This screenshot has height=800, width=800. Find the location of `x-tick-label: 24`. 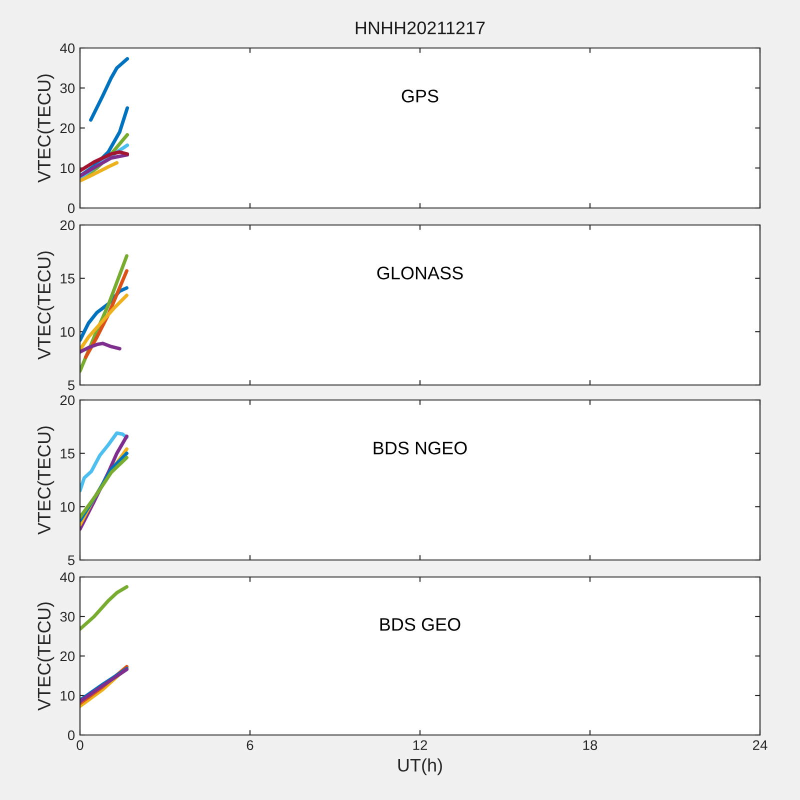

x-tick-label: 24 is located at coordinates (760, 745).